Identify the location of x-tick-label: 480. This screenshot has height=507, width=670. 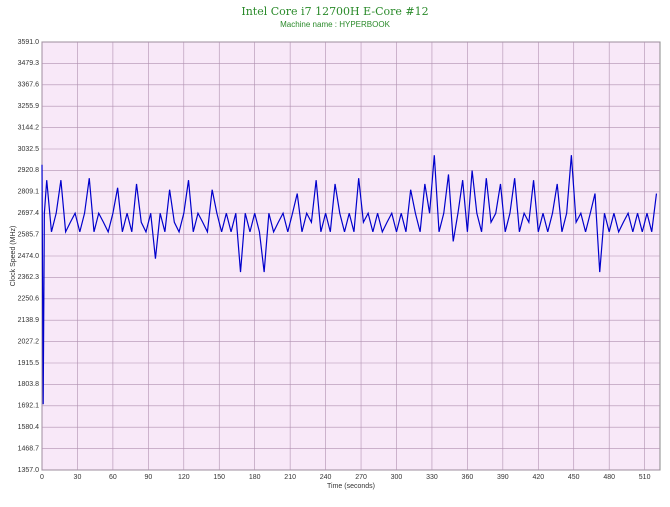
(609, 477).